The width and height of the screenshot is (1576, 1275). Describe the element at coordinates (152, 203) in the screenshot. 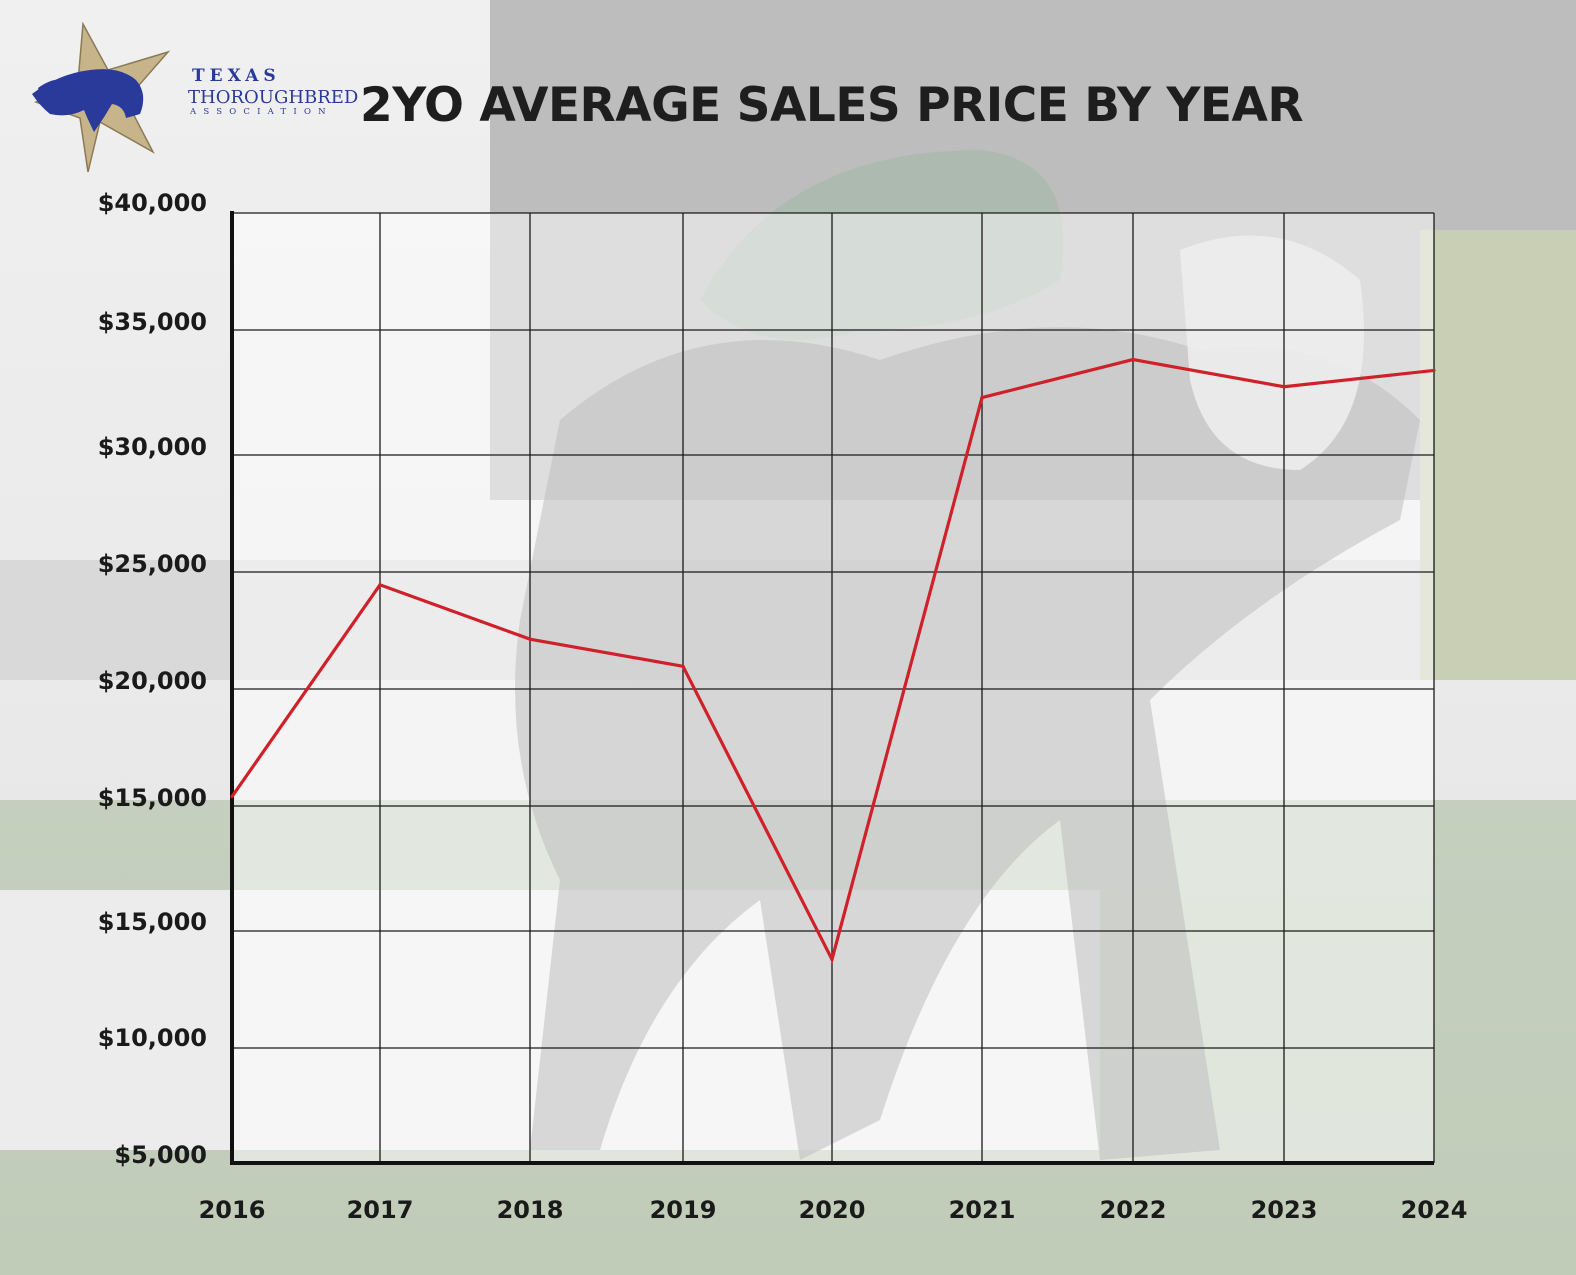

I see `y-tick-label: $40,000` at that location.